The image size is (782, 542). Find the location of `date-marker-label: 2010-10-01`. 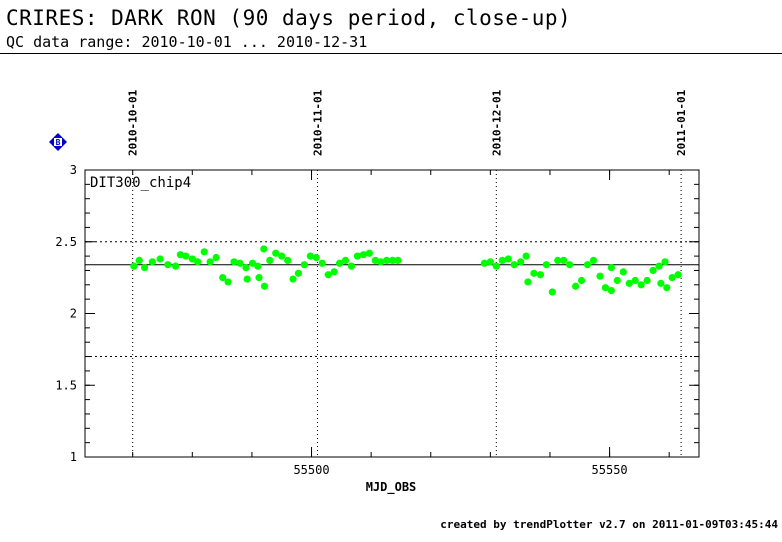

date-marker-label: 2010-10-01 is located at coordinates (133, 122).